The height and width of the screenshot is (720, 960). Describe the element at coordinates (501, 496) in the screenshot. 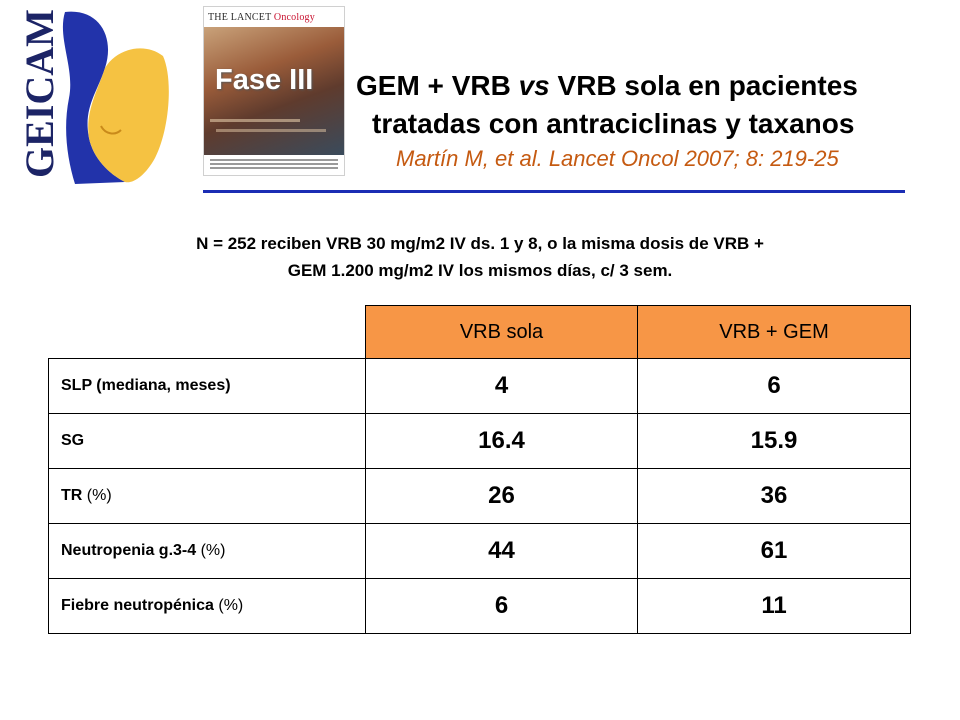

I see `value-vrb: 26` at that location.